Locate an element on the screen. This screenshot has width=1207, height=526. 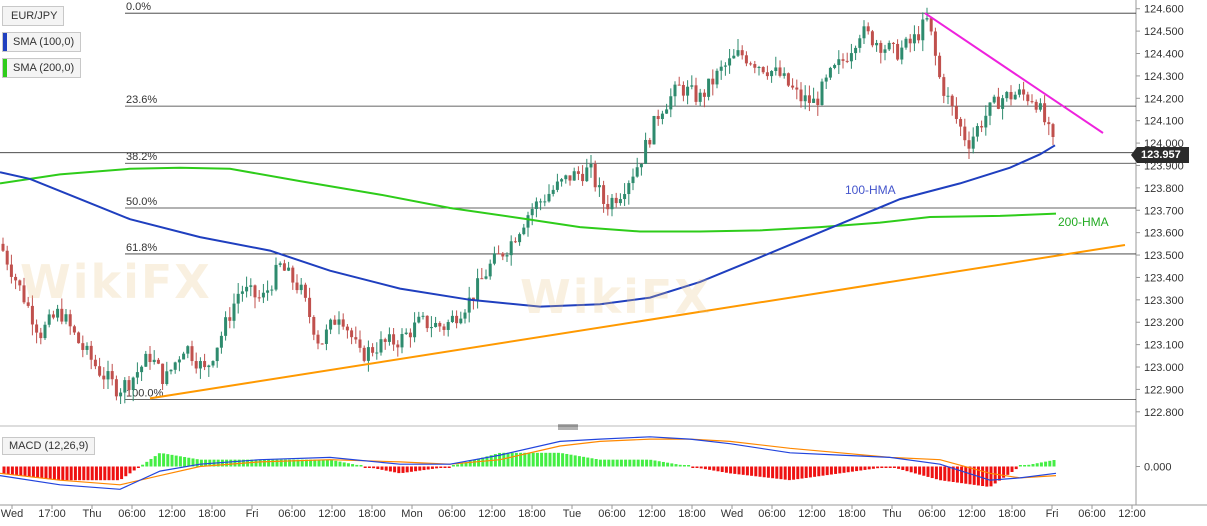
legend-sma100: SMA (100,0) is located at coordinates (42, 42).